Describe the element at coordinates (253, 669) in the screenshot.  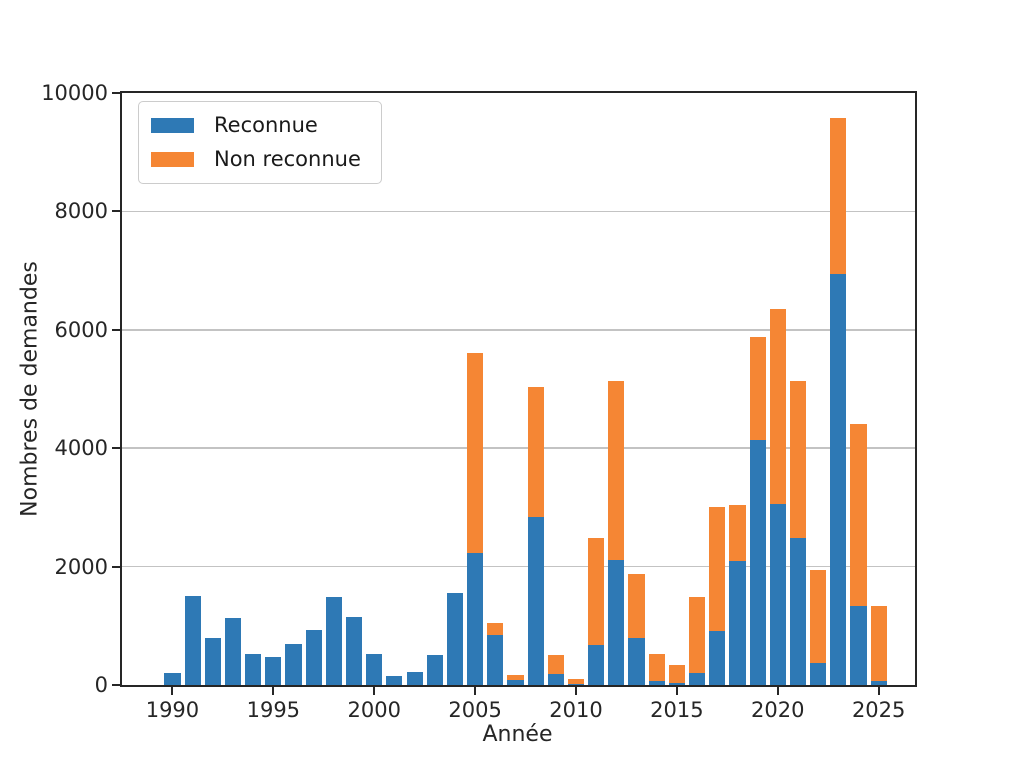
I see `bar-1994-reconnue` at that location.